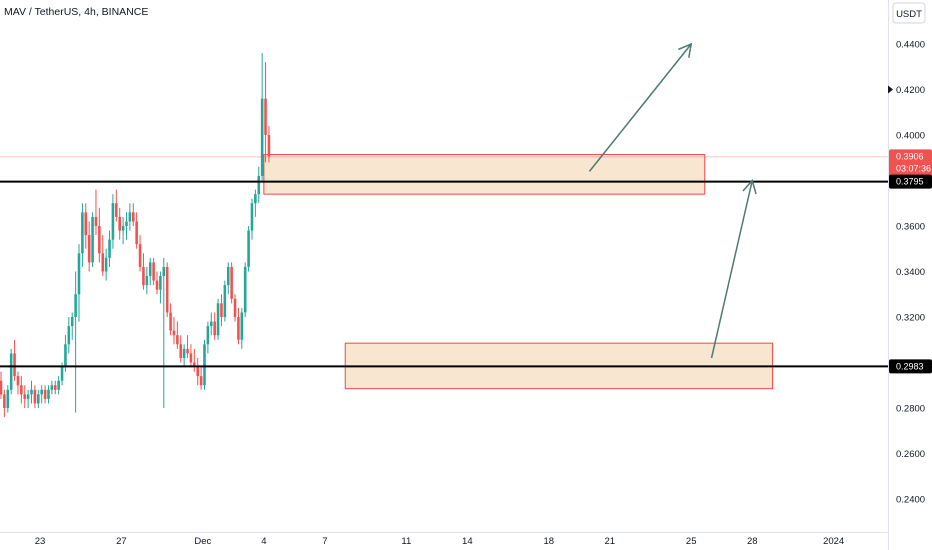 The height and width of the screenshot is (550, 932). I want to click on level-high-tag, so click(910, 181).